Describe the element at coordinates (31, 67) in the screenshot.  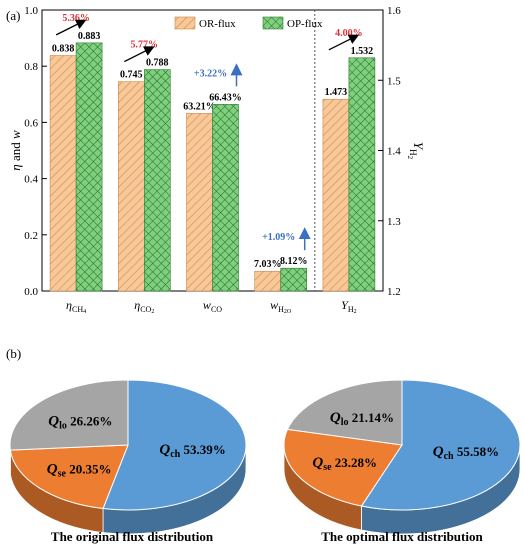
I see `left-tick-label: 0.8` at that location.